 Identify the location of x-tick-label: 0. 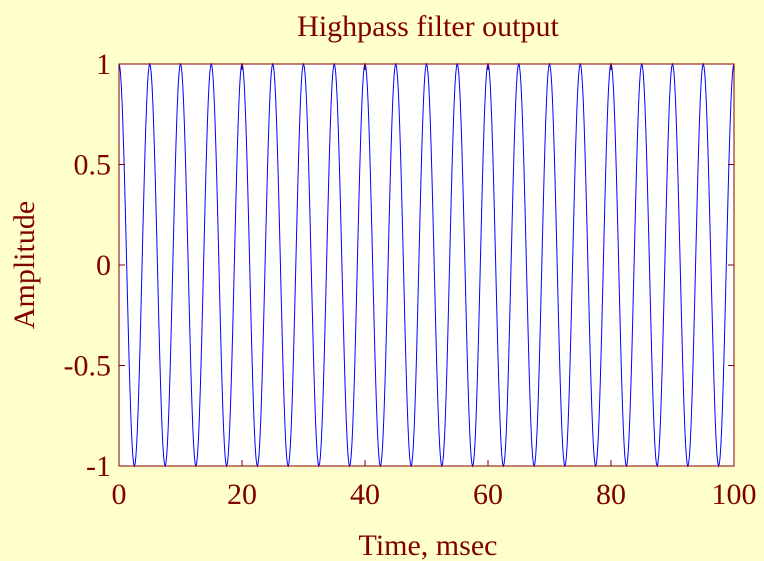
(119, 494).